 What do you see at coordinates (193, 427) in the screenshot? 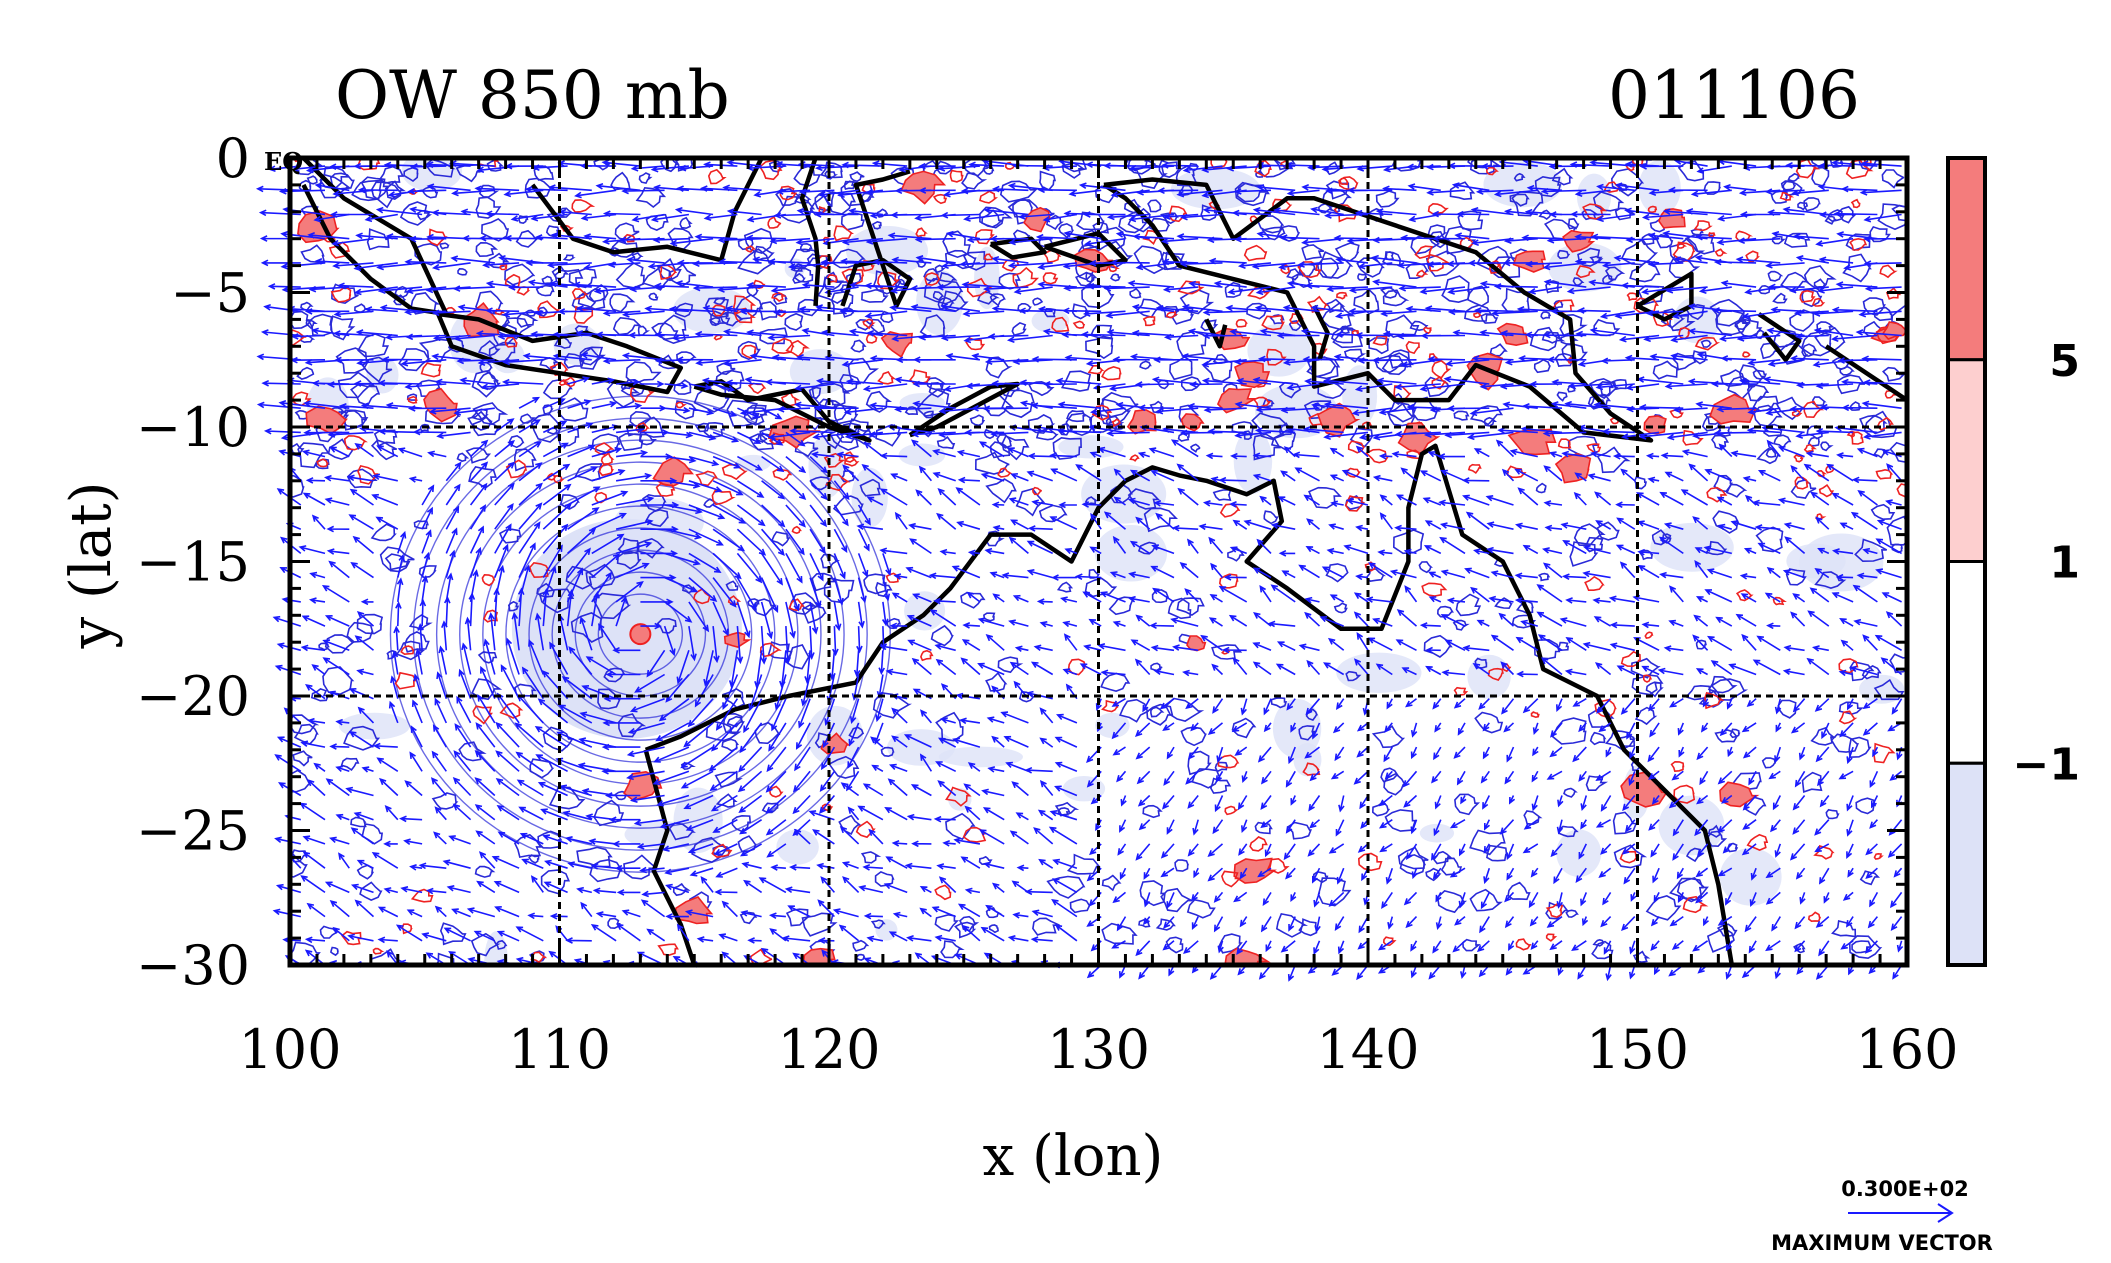
I see `y-tick-label: −10` at bounding box center [193, 427].